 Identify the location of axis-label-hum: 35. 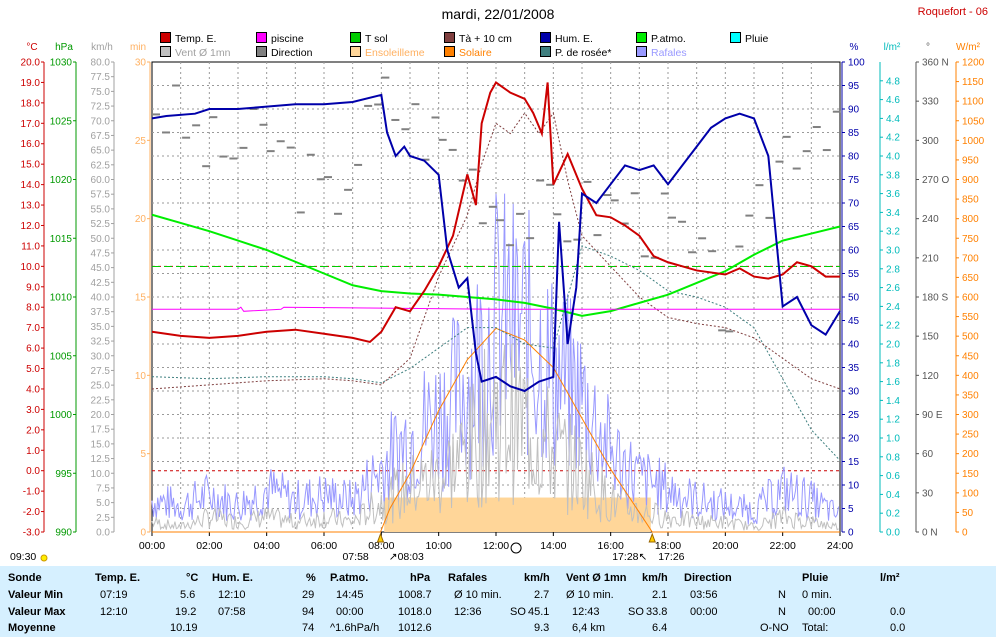
(854, 368).